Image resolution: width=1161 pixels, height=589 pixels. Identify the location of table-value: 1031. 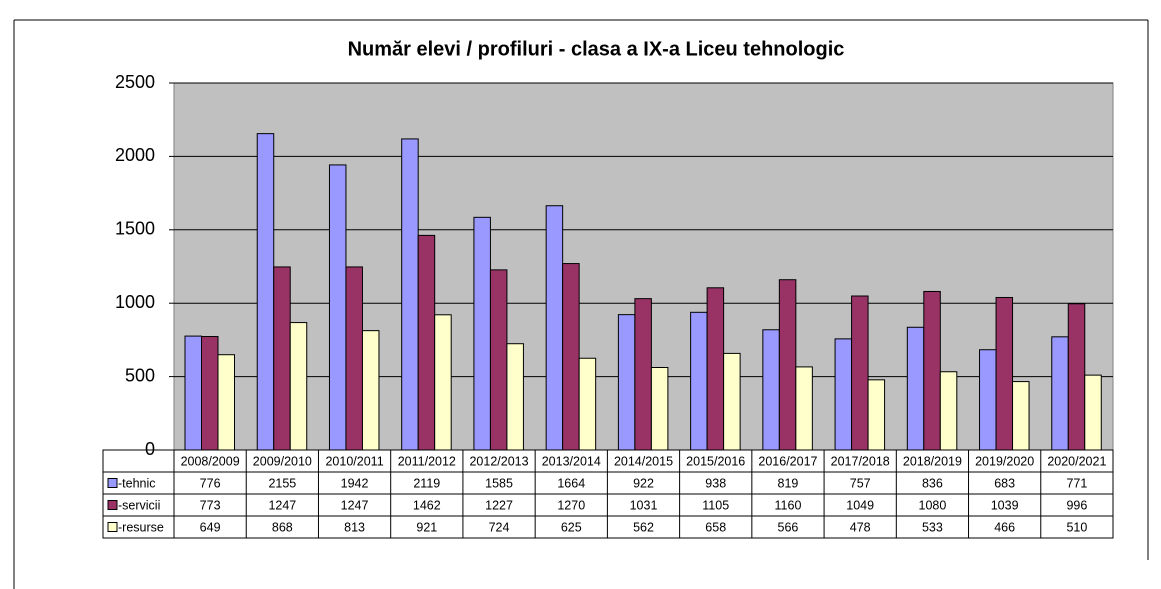
(644, 505).